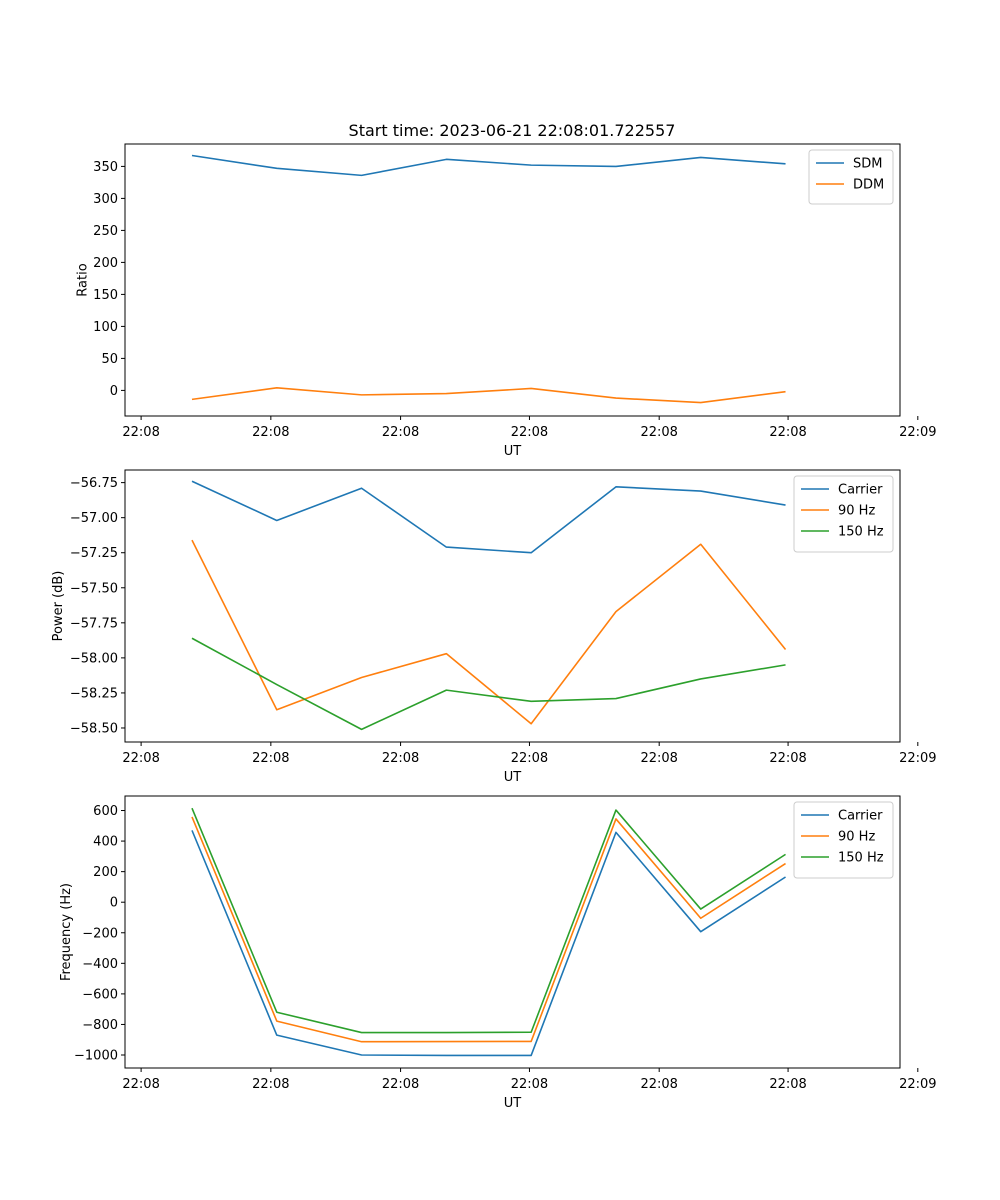 The image size is (1000, 1200). I want to click on y-tick-label: −57.50, so click(94, 588).